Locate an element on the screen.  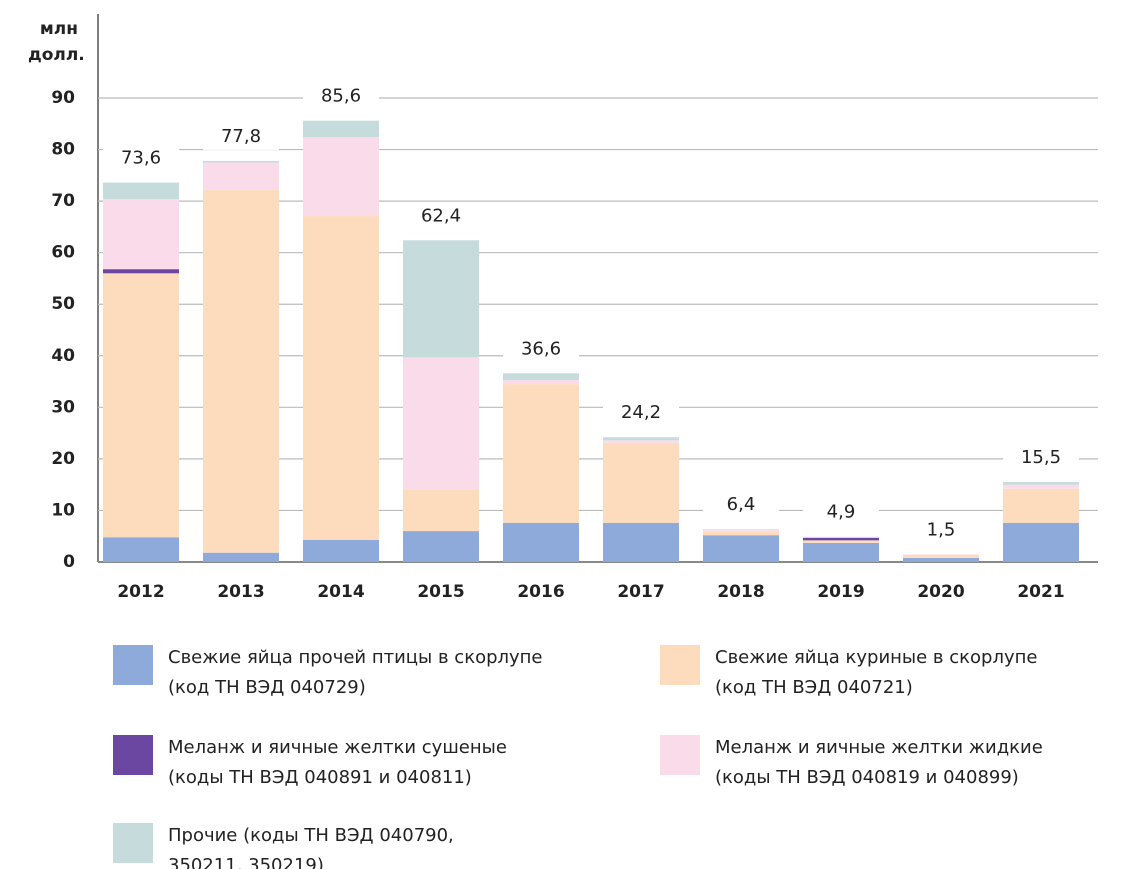
total-label: 77,8 is located at coordinates (241, 136).